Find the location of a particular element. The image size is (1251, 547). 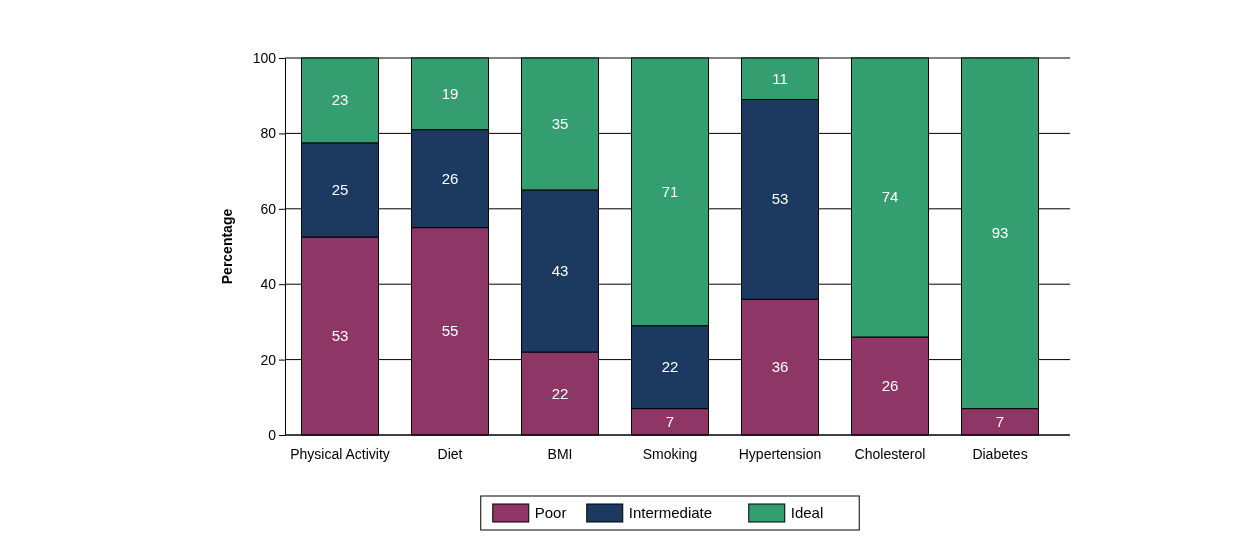

x-tick-label: Physical Activity is located at coordinates (340, 453).